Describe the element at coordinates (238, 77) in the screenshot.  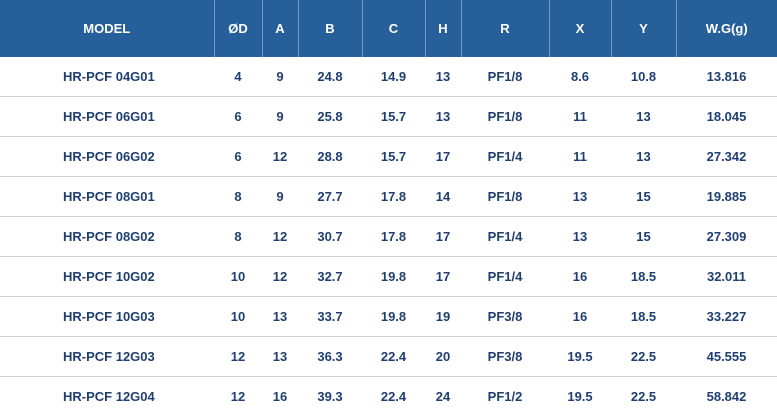
I see `cell-diameter: 4` at that location.